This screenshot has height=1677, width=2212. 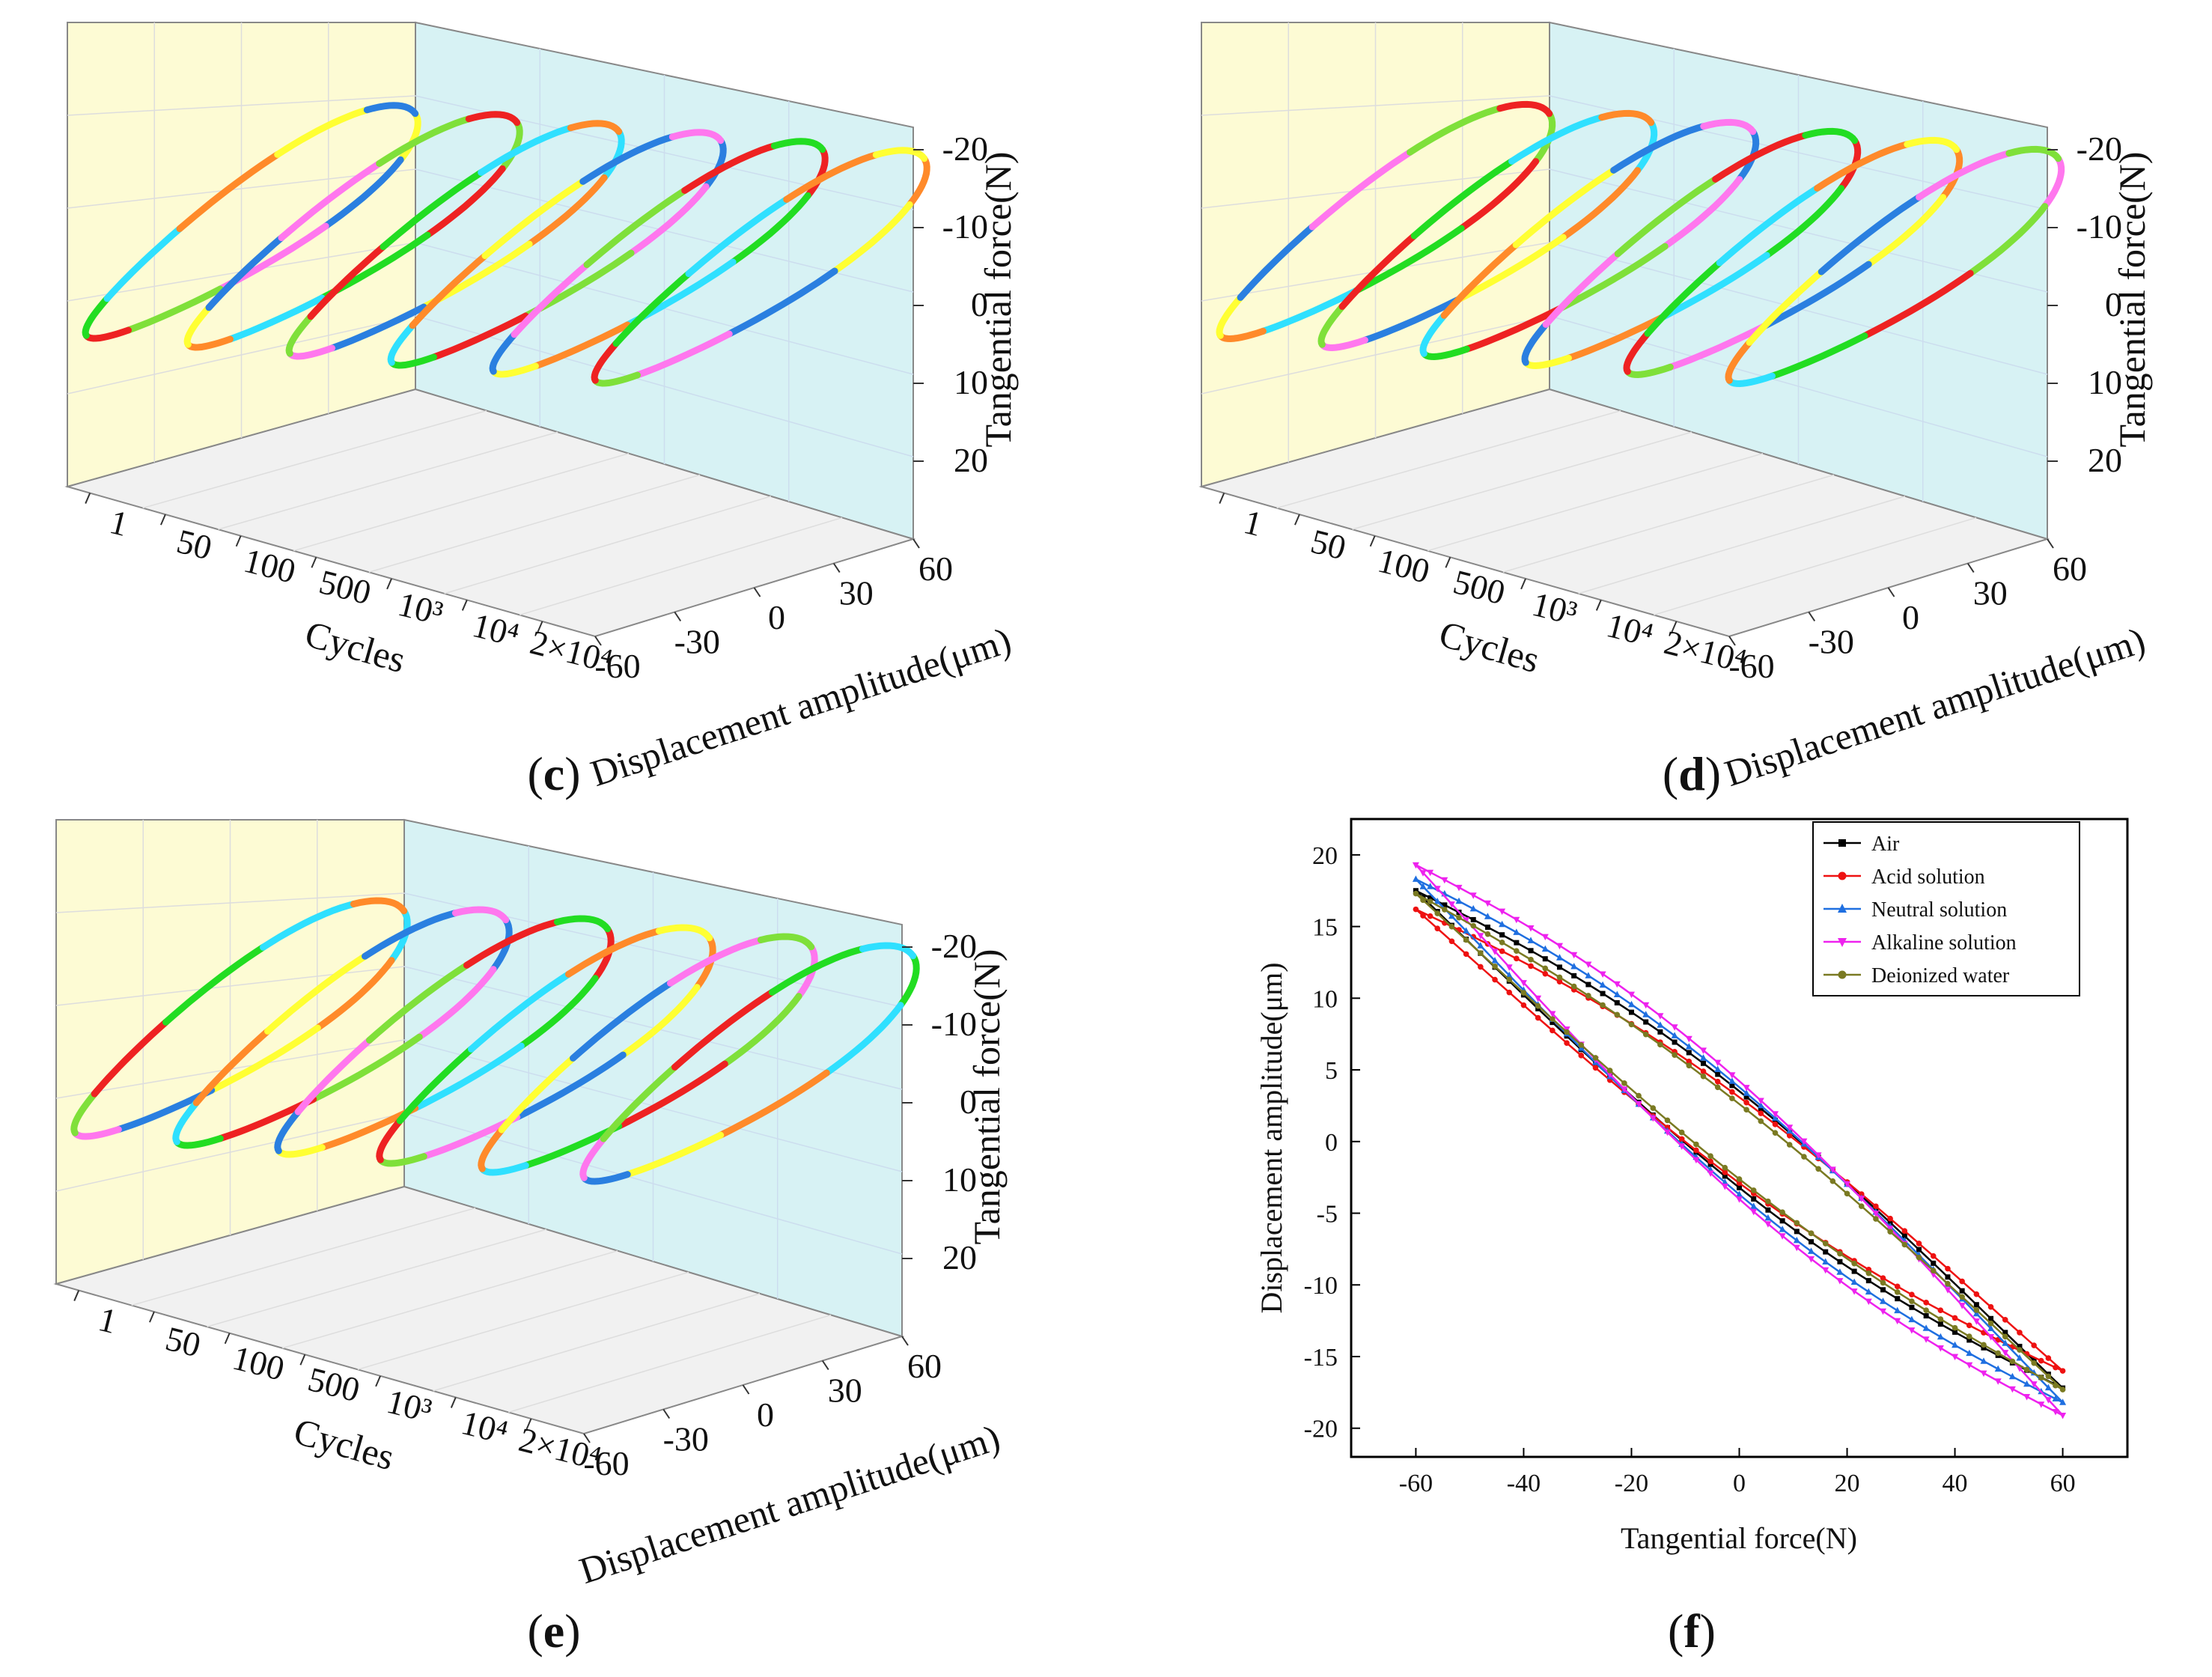 I want to click on y-tick-label: -60, so click(x=606, y=1463).